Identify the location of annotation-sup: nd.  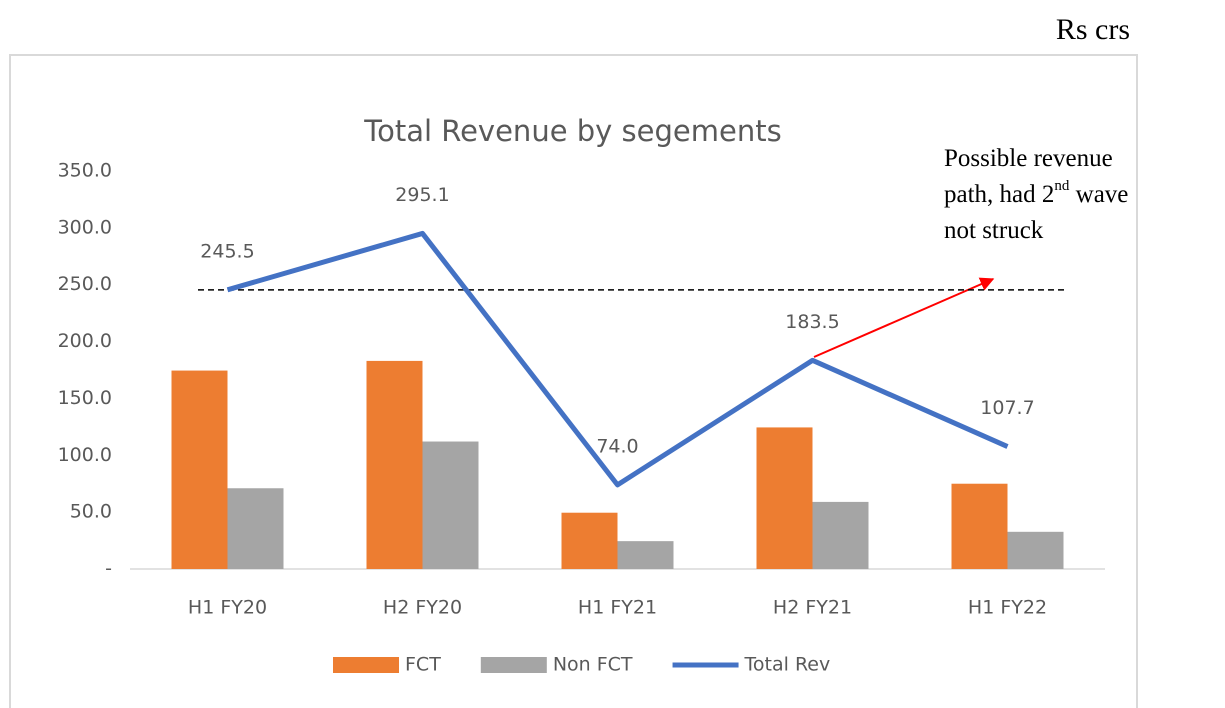
(1062, 186).